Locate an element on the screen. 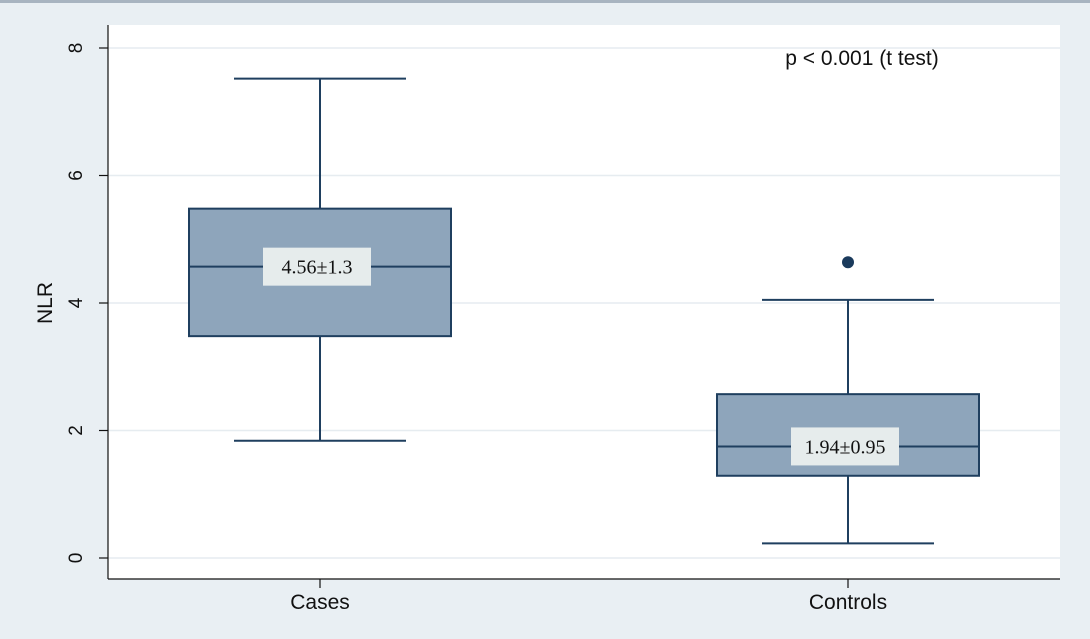  outlier-point is located at coordinates (848, 262).